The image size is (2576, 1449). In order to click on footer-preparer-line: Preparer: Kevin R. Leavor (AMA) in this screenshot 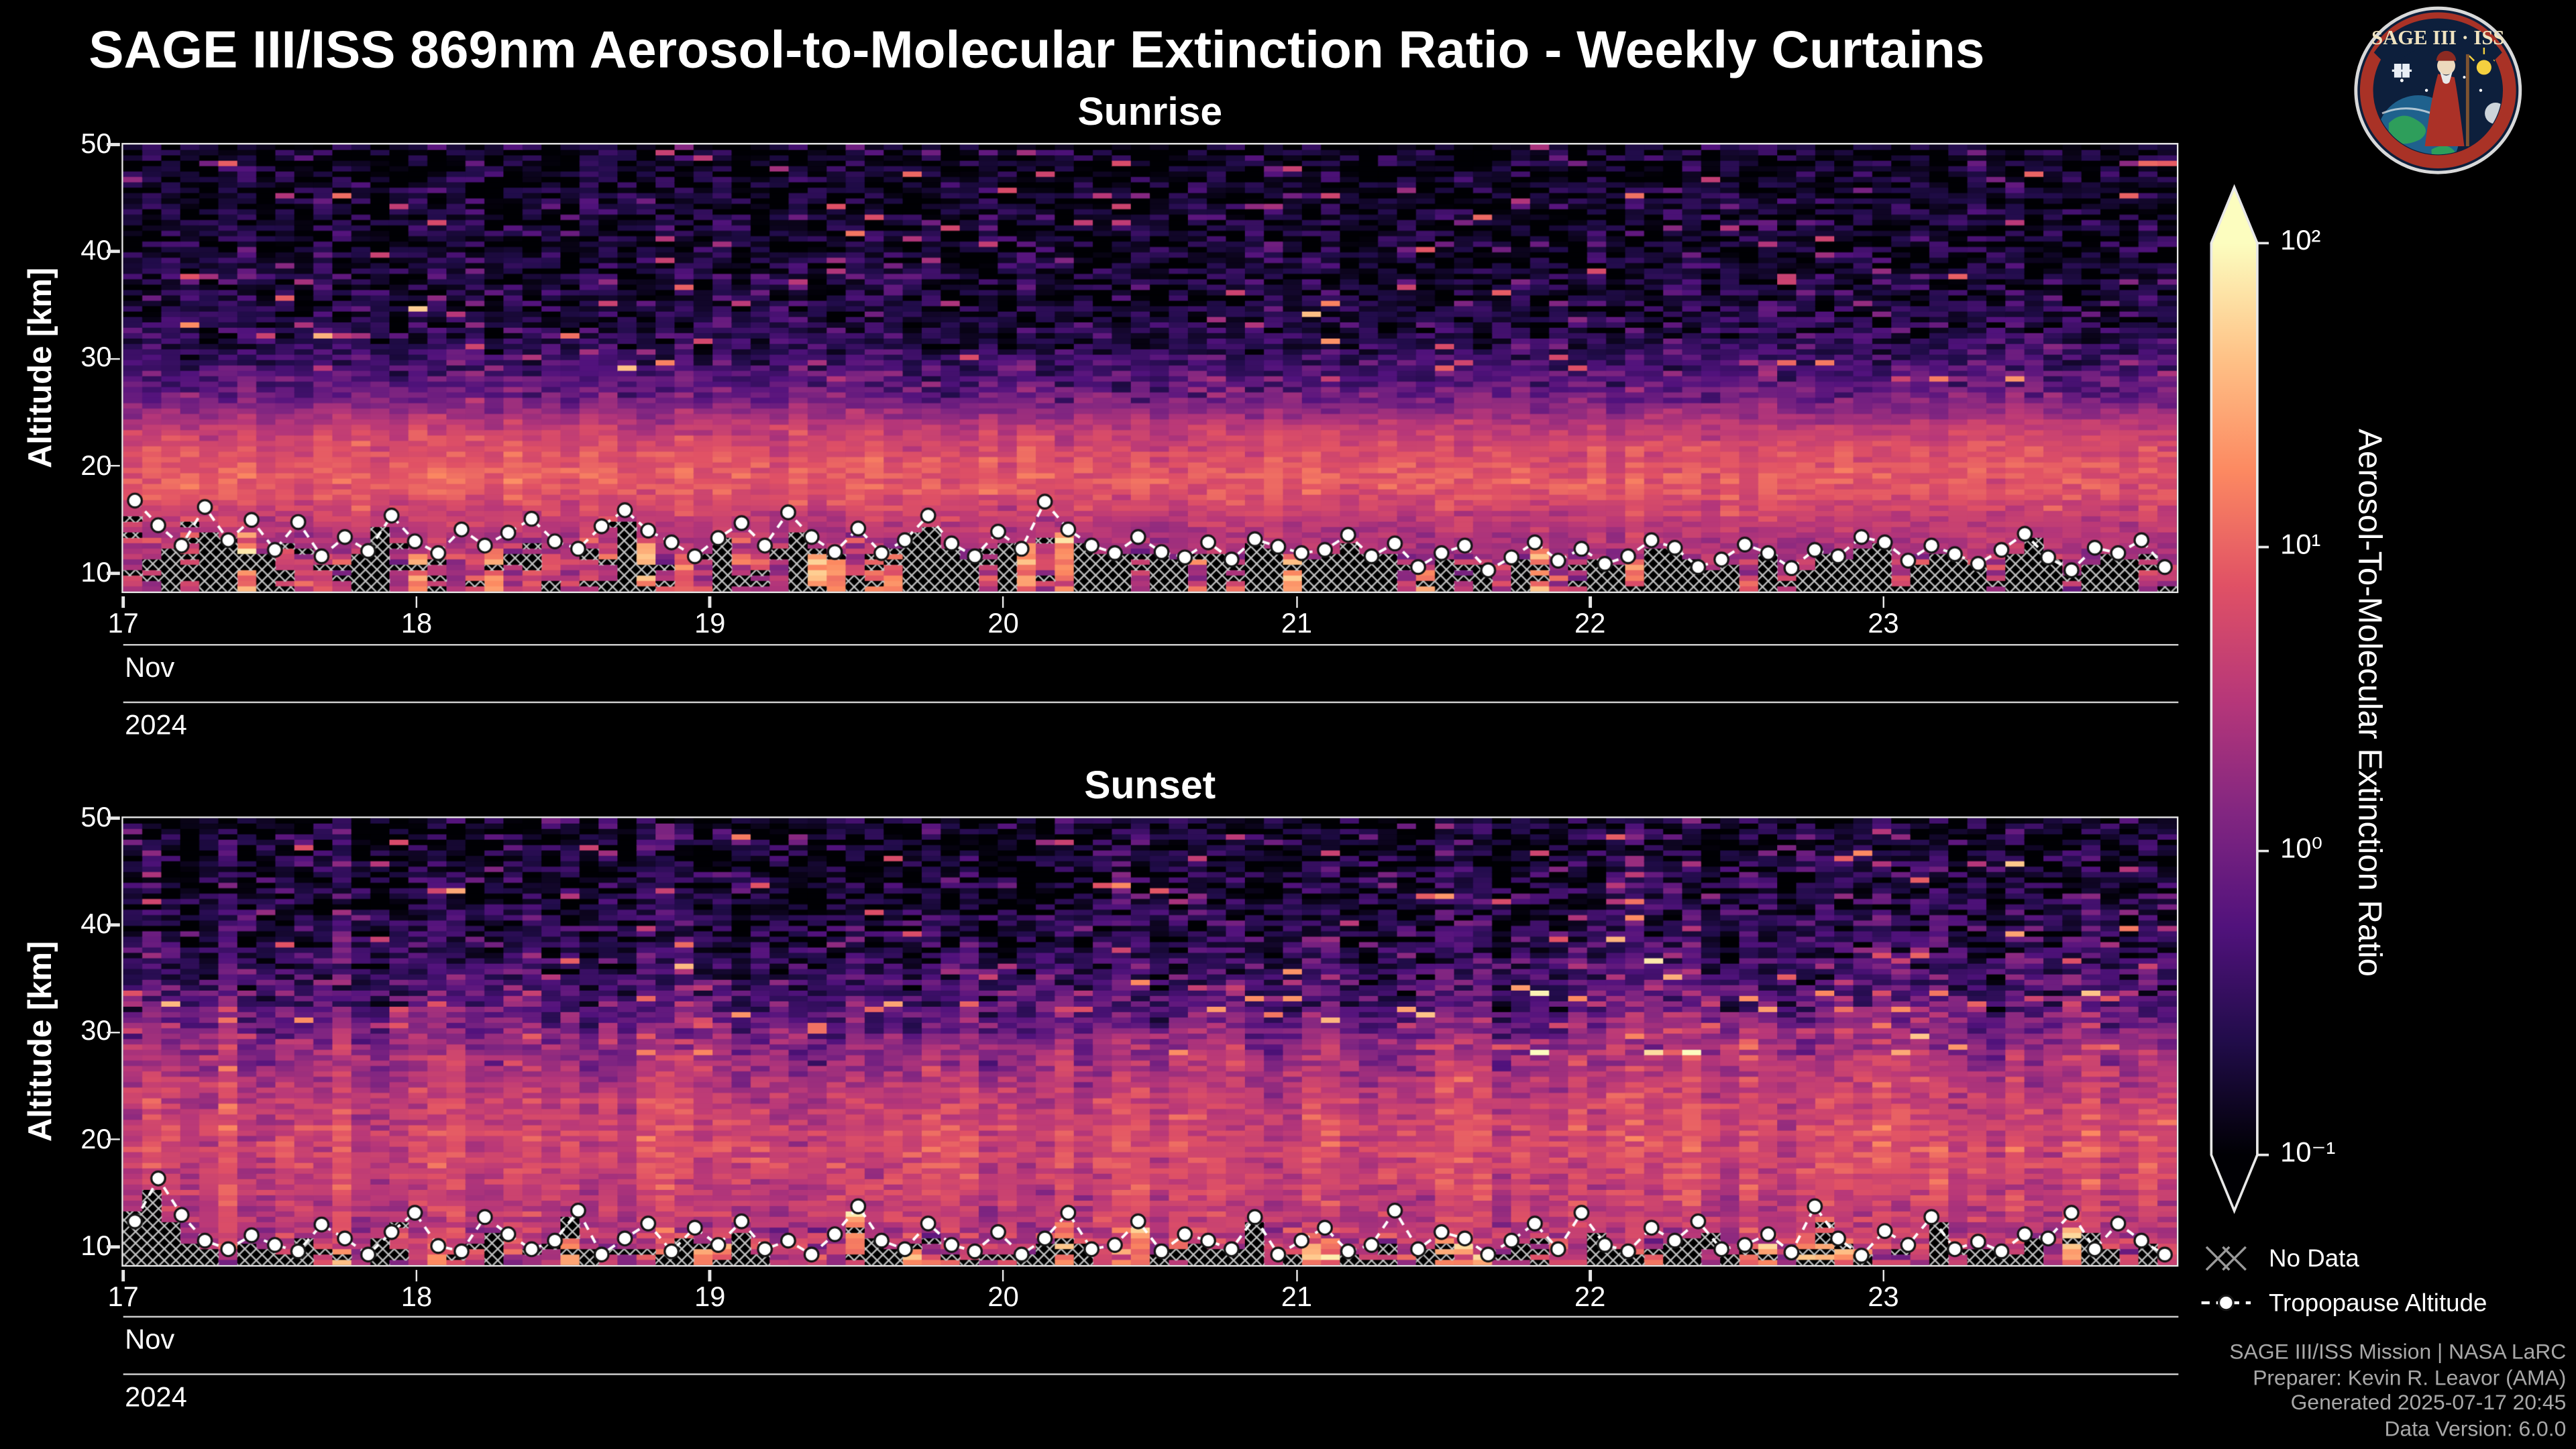, I will do `click(2410, 1376)`.